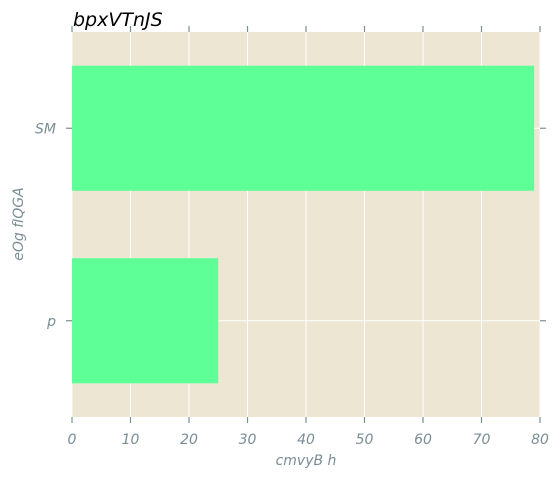  I want to click on x-tick-label: 70, so click(482, 440).